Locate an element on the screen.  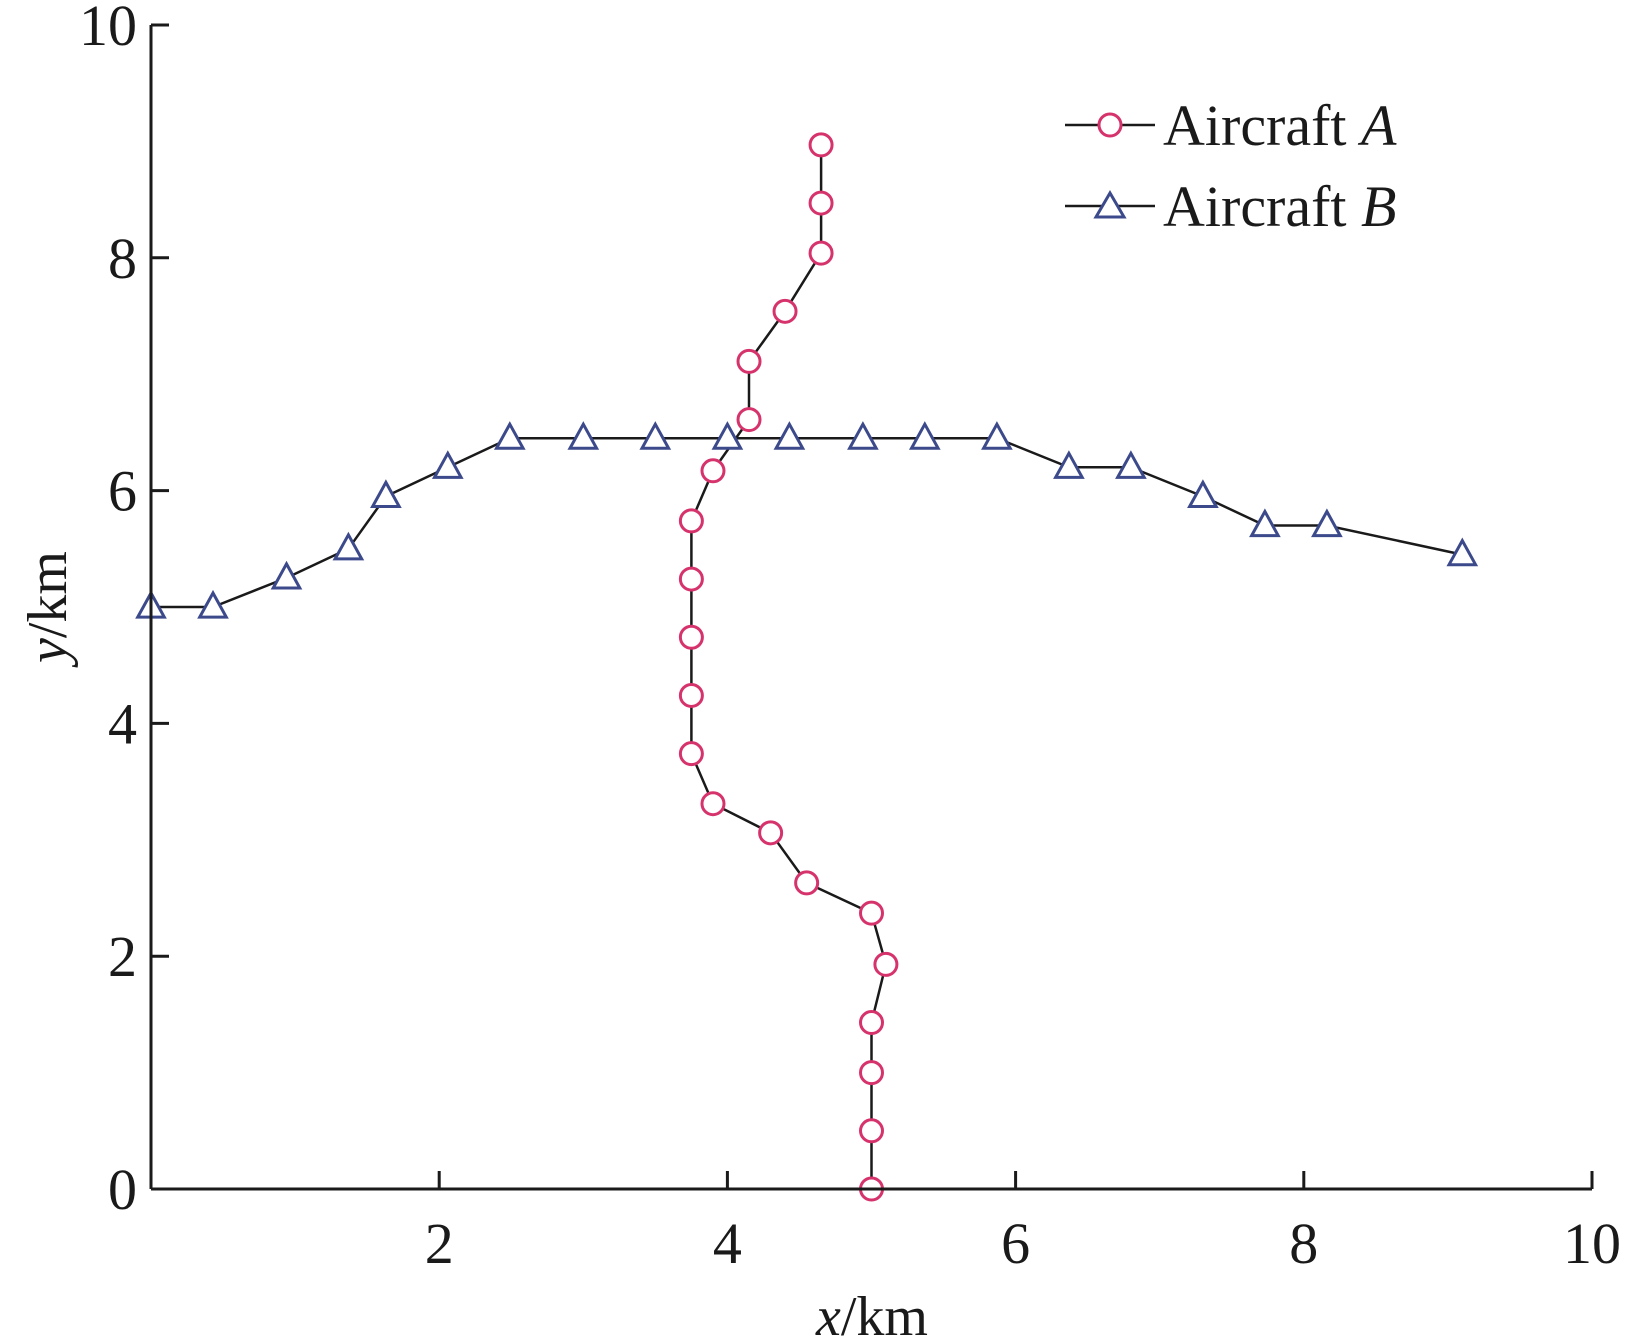
y-ticks: 0 2 4 6 8 10 is located at coordinates (124, 611).